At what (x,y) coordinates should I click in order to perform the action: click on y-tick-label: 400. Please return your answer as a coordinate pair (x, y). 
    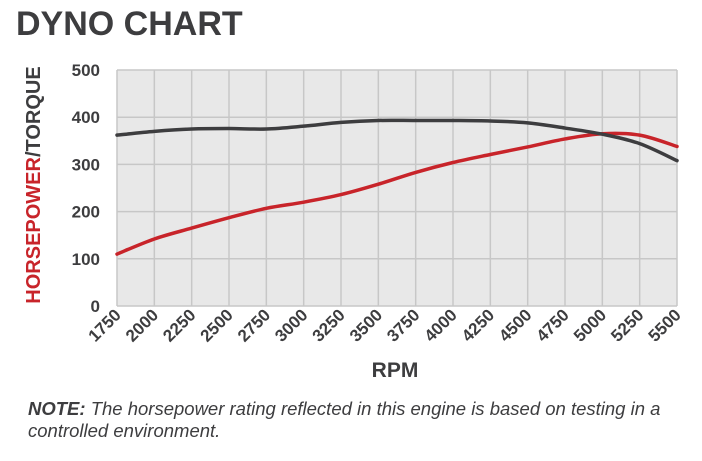
    Looking at the image, I should click on (86, 117).